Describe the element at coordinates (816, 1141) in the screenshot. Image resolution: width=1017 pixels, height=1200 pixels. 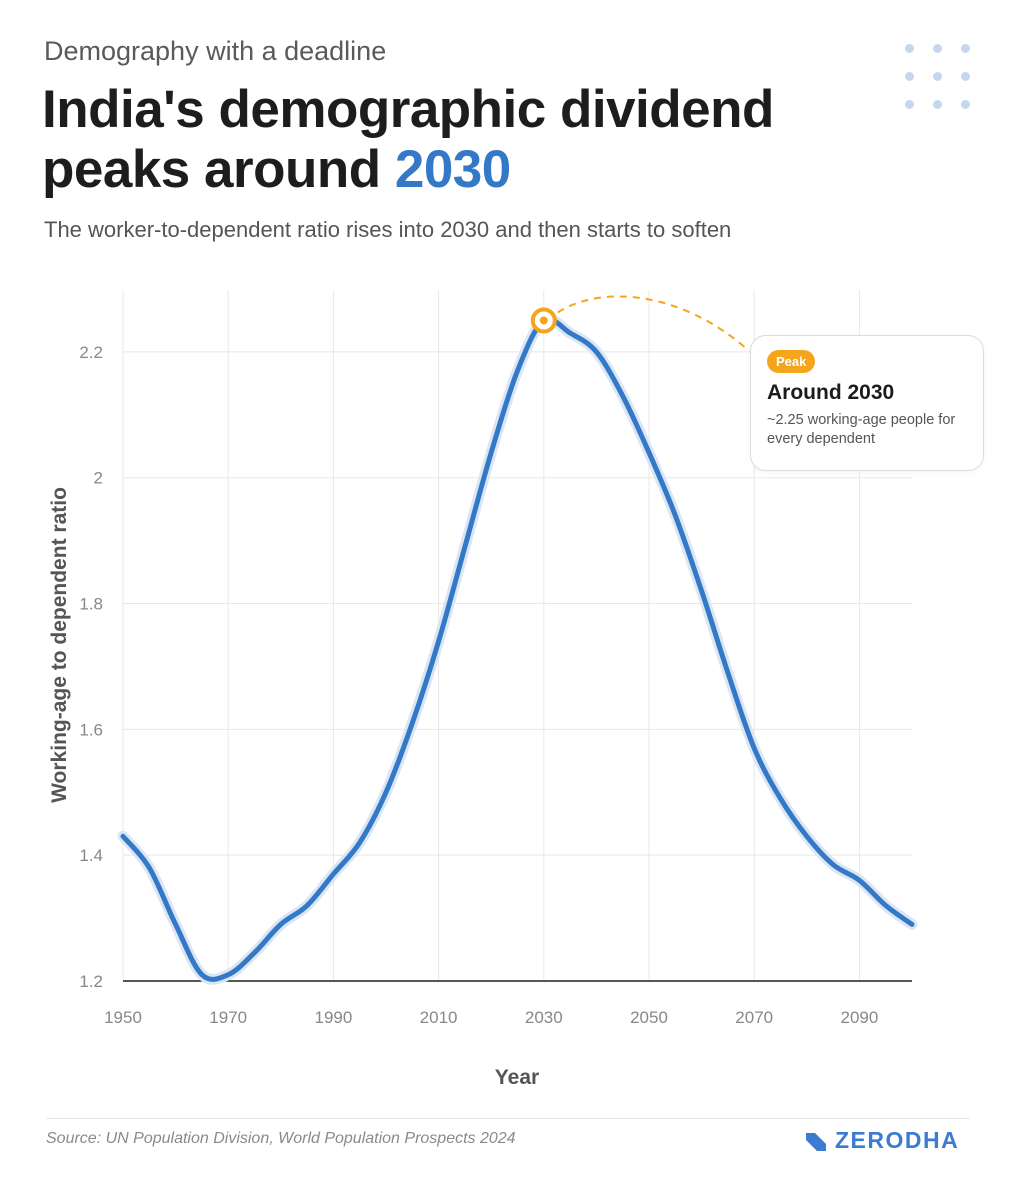
I see `zerodha-logo-icon` at that location.